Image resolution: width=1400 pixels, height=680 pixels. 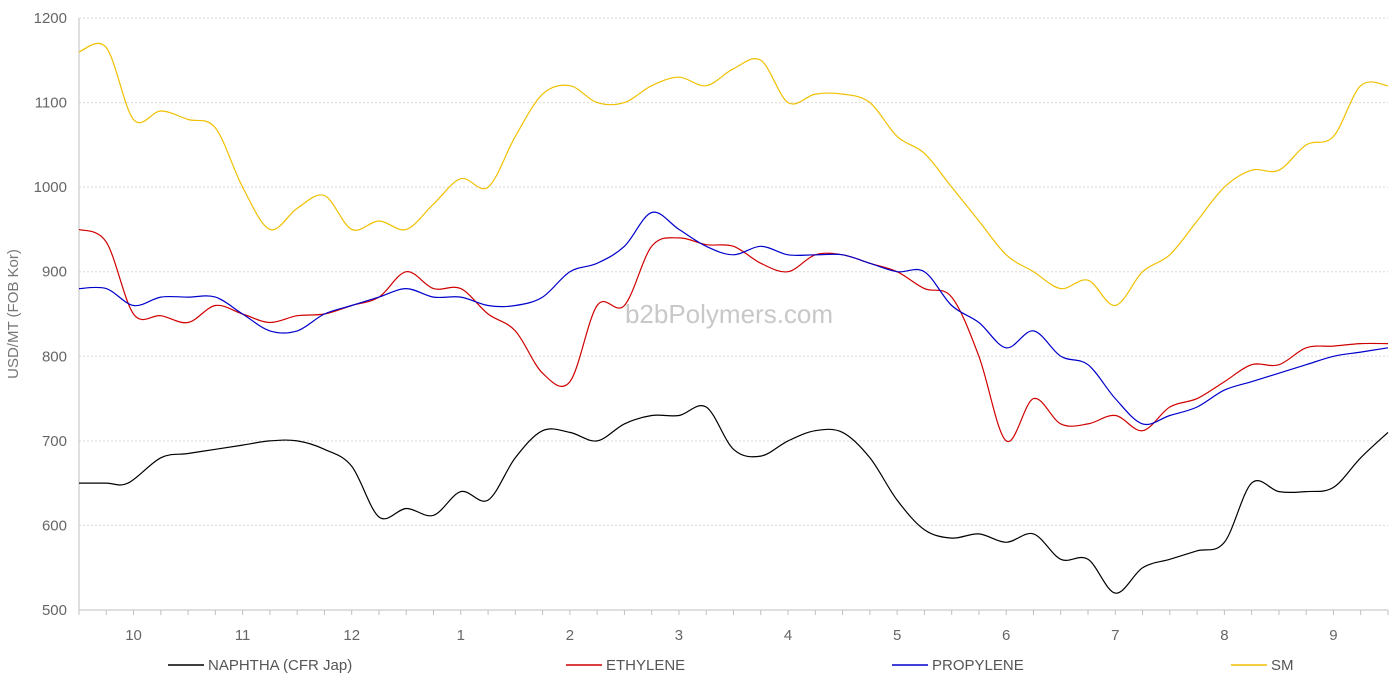 I want to click on x-tick-label: 5, so click(x=897, y=635).